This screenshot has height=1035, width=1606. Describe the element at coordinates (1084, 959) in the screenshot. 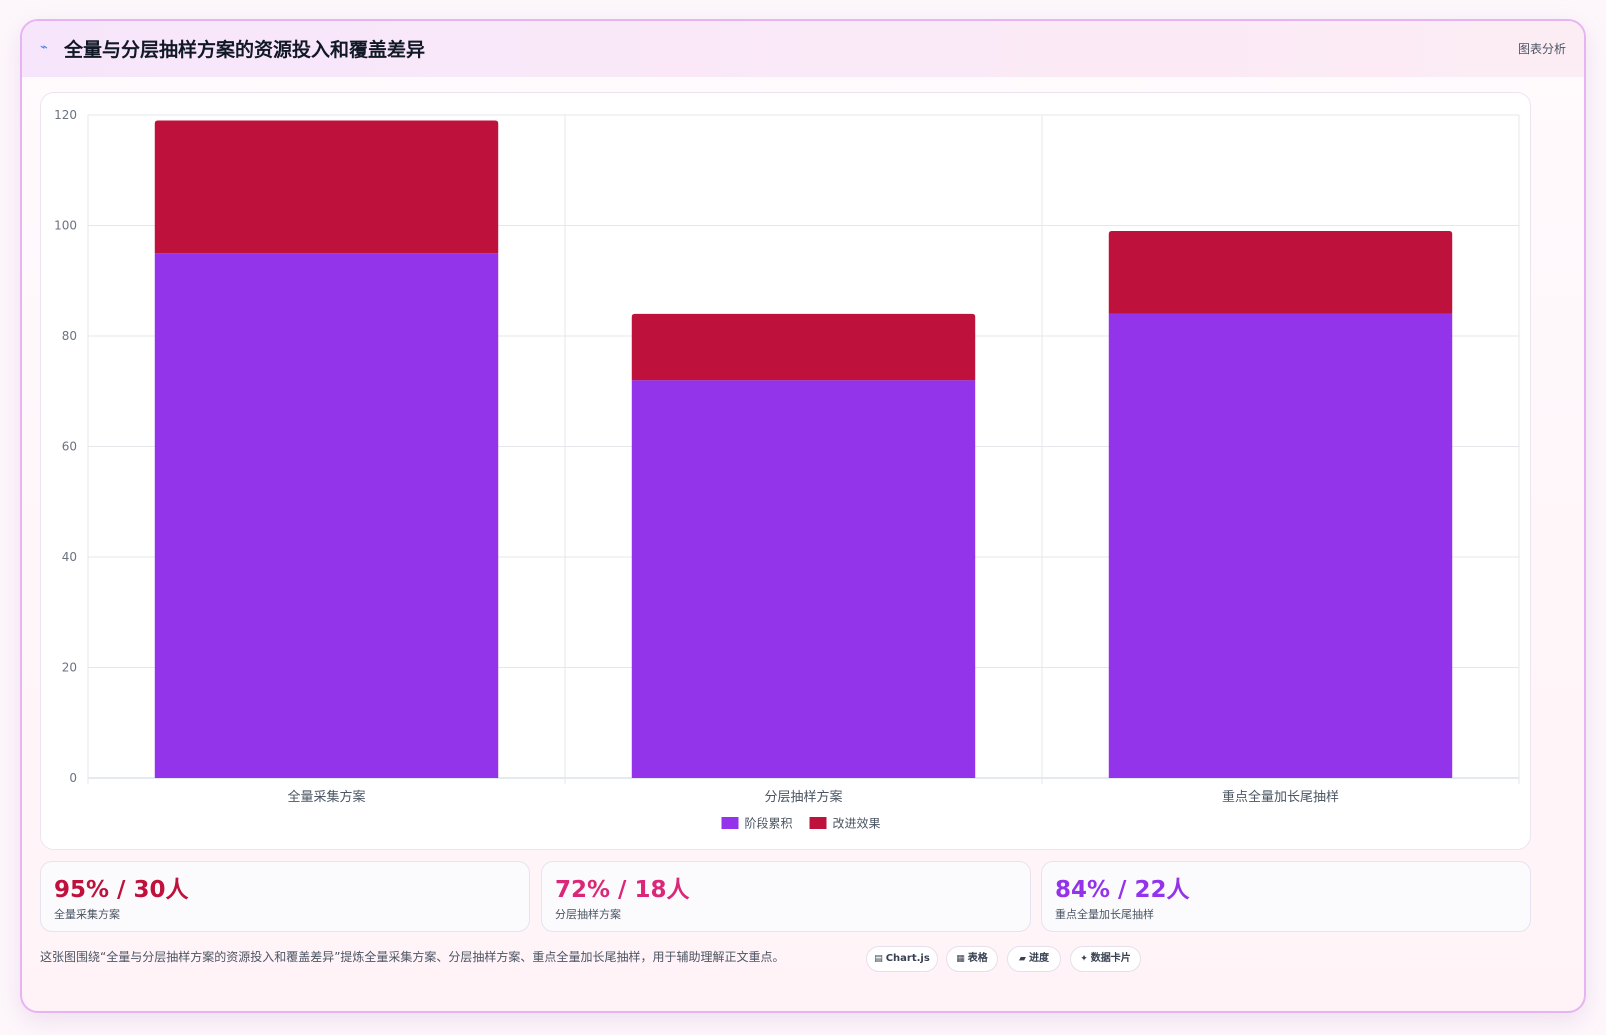

I see `sparkle-icon: ✦` at that location.